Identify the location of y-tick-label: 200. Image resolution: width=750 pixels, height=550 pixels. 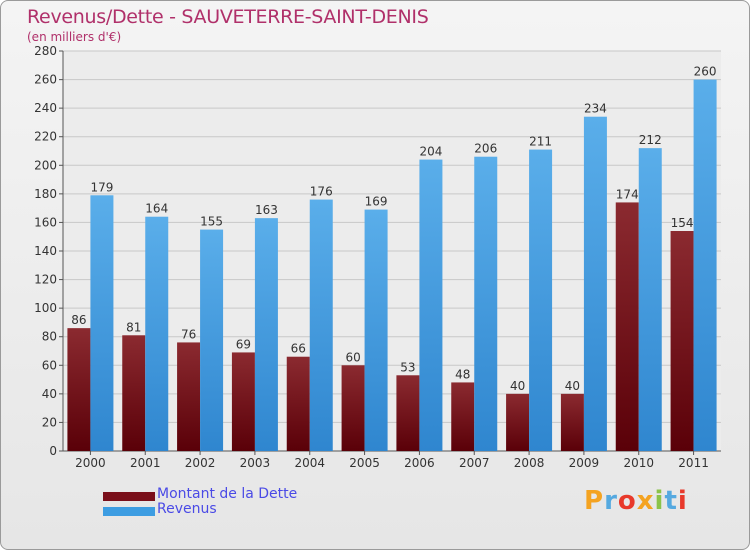
(45, 165).